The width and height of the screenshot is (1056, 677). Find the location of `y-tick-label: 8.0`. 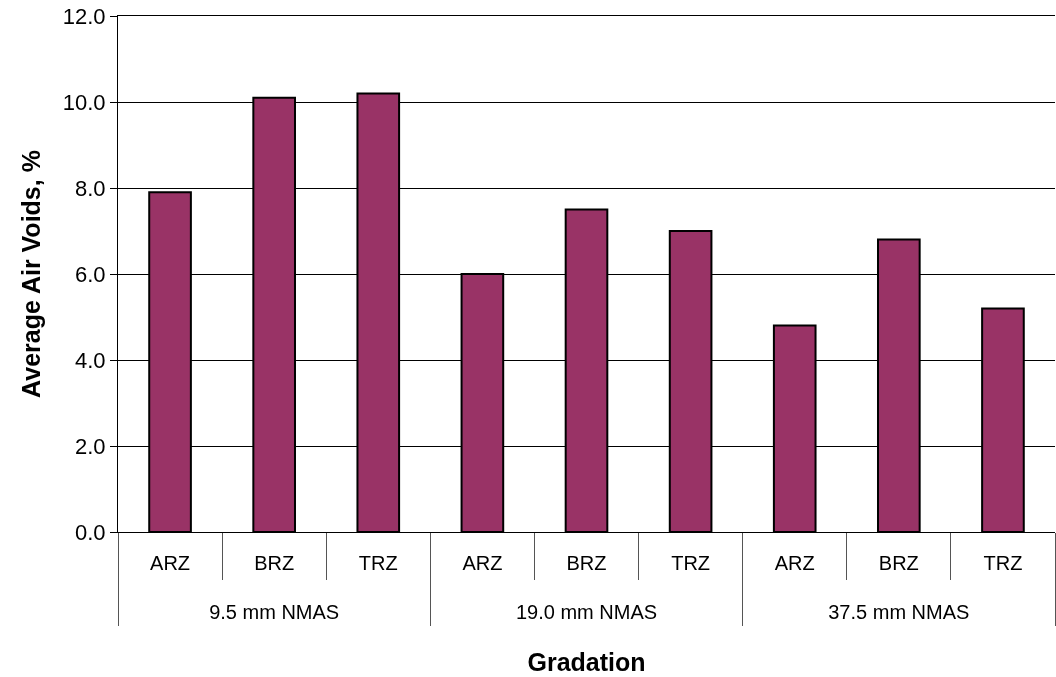

y-tick-label: 8.0 is located at coordinates (90, 188).